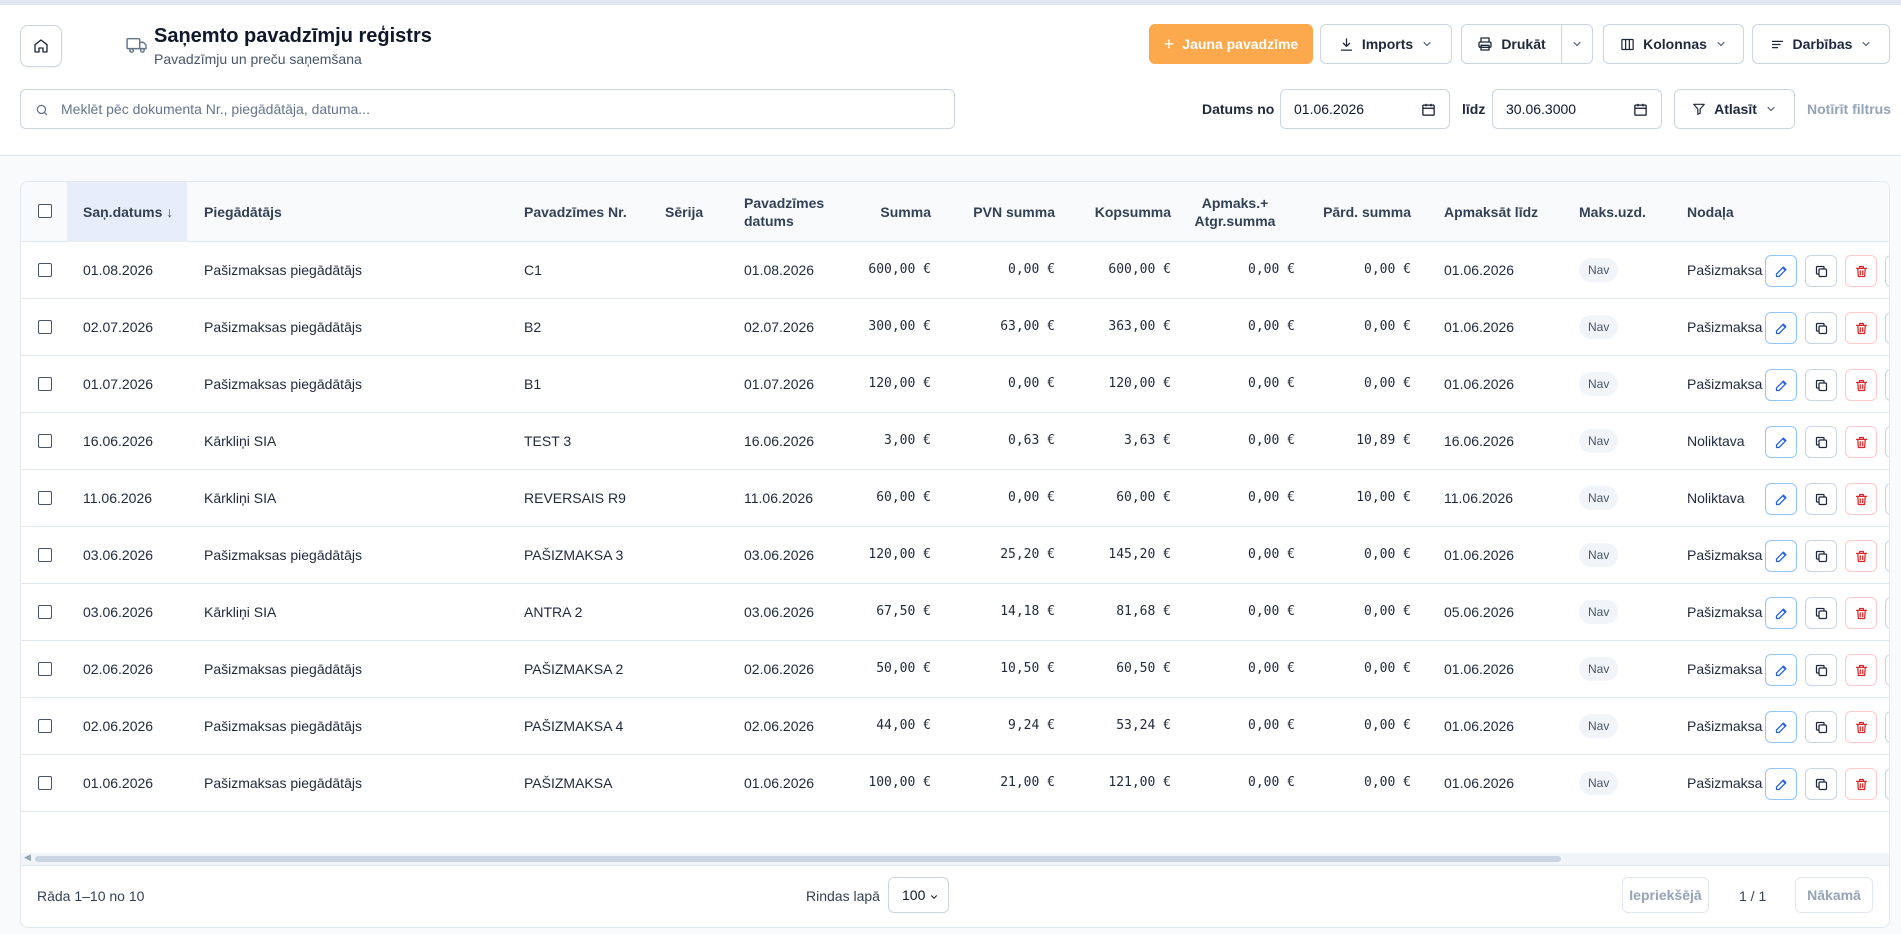 Image resolution: width=1901 pixels, height=934 pixels. I want to click on import-button: Imports, so click(1386, 44).